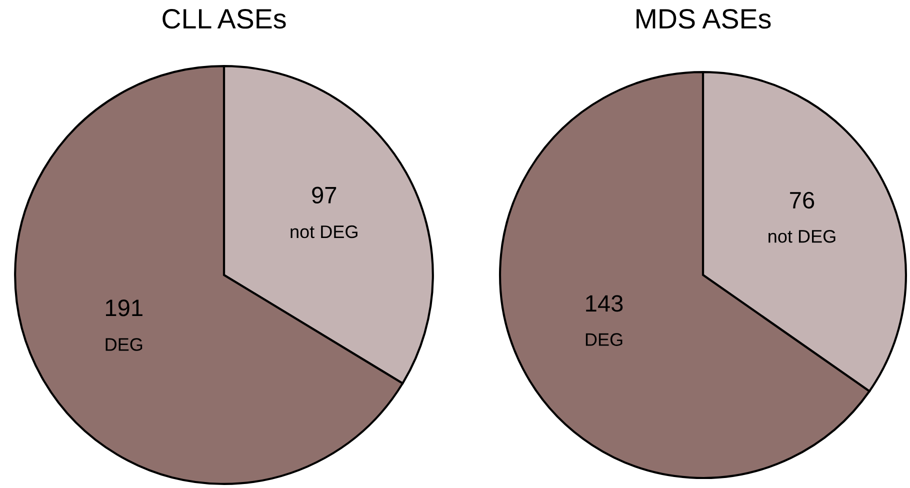  Describe the element at coordinates (224, 19) in the screenshot. I see `chart-title: CLL ASEs` at that location.